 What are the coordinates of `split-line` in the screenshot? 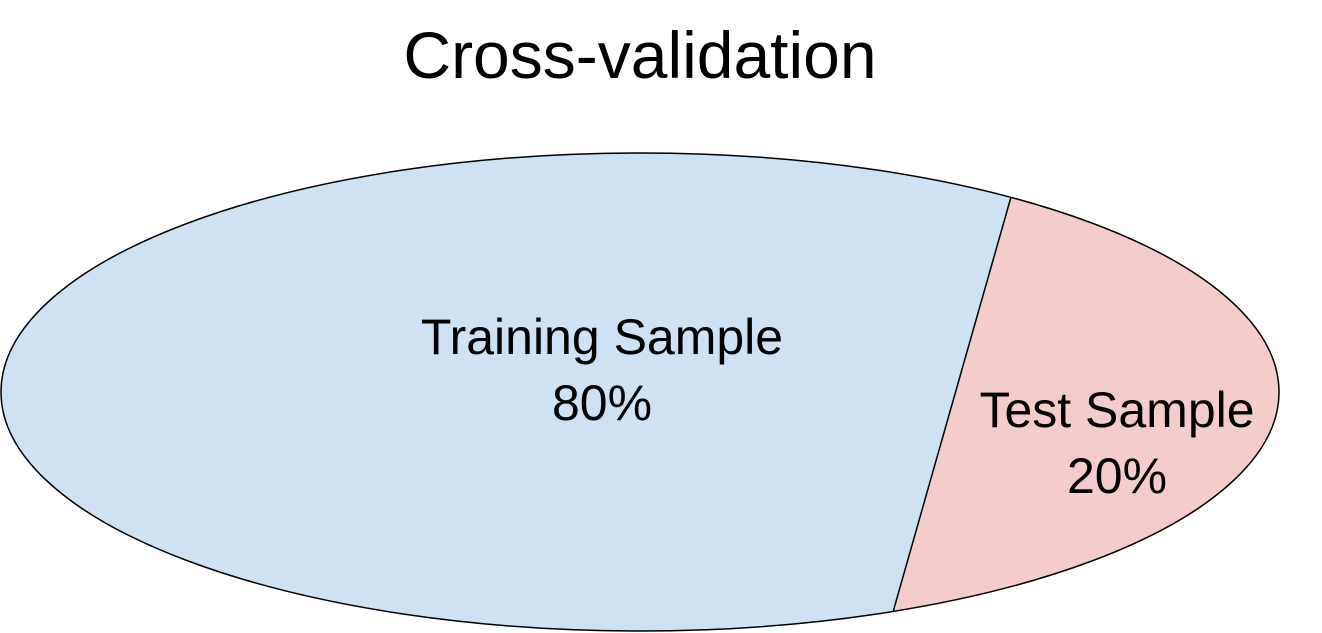 It's located at (952, 404).